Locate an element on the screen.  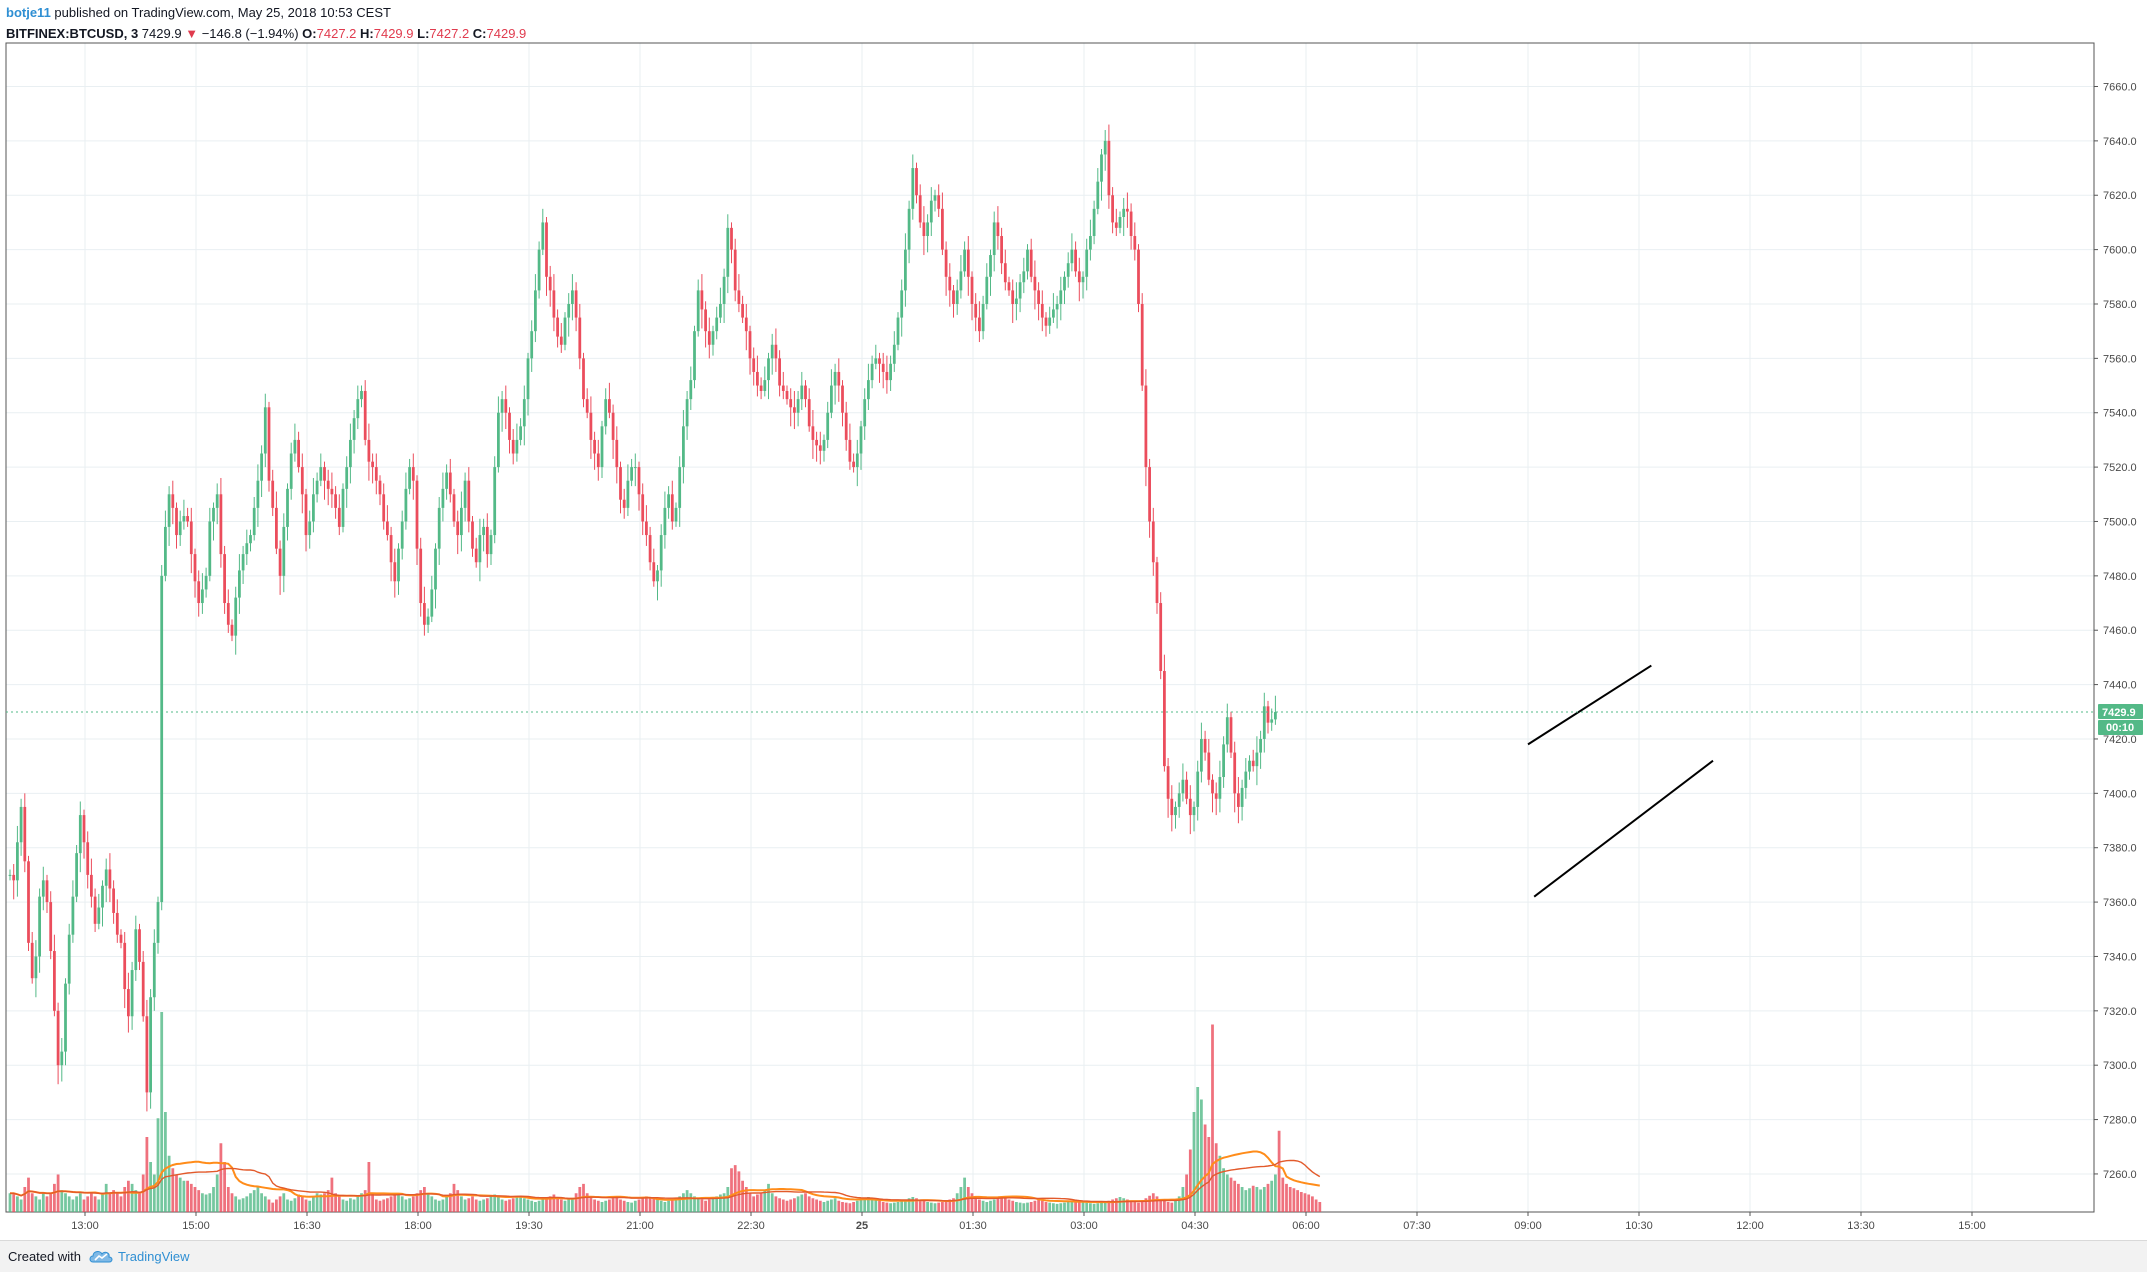
trendline-annotations is located at coordinates (1620, 781).